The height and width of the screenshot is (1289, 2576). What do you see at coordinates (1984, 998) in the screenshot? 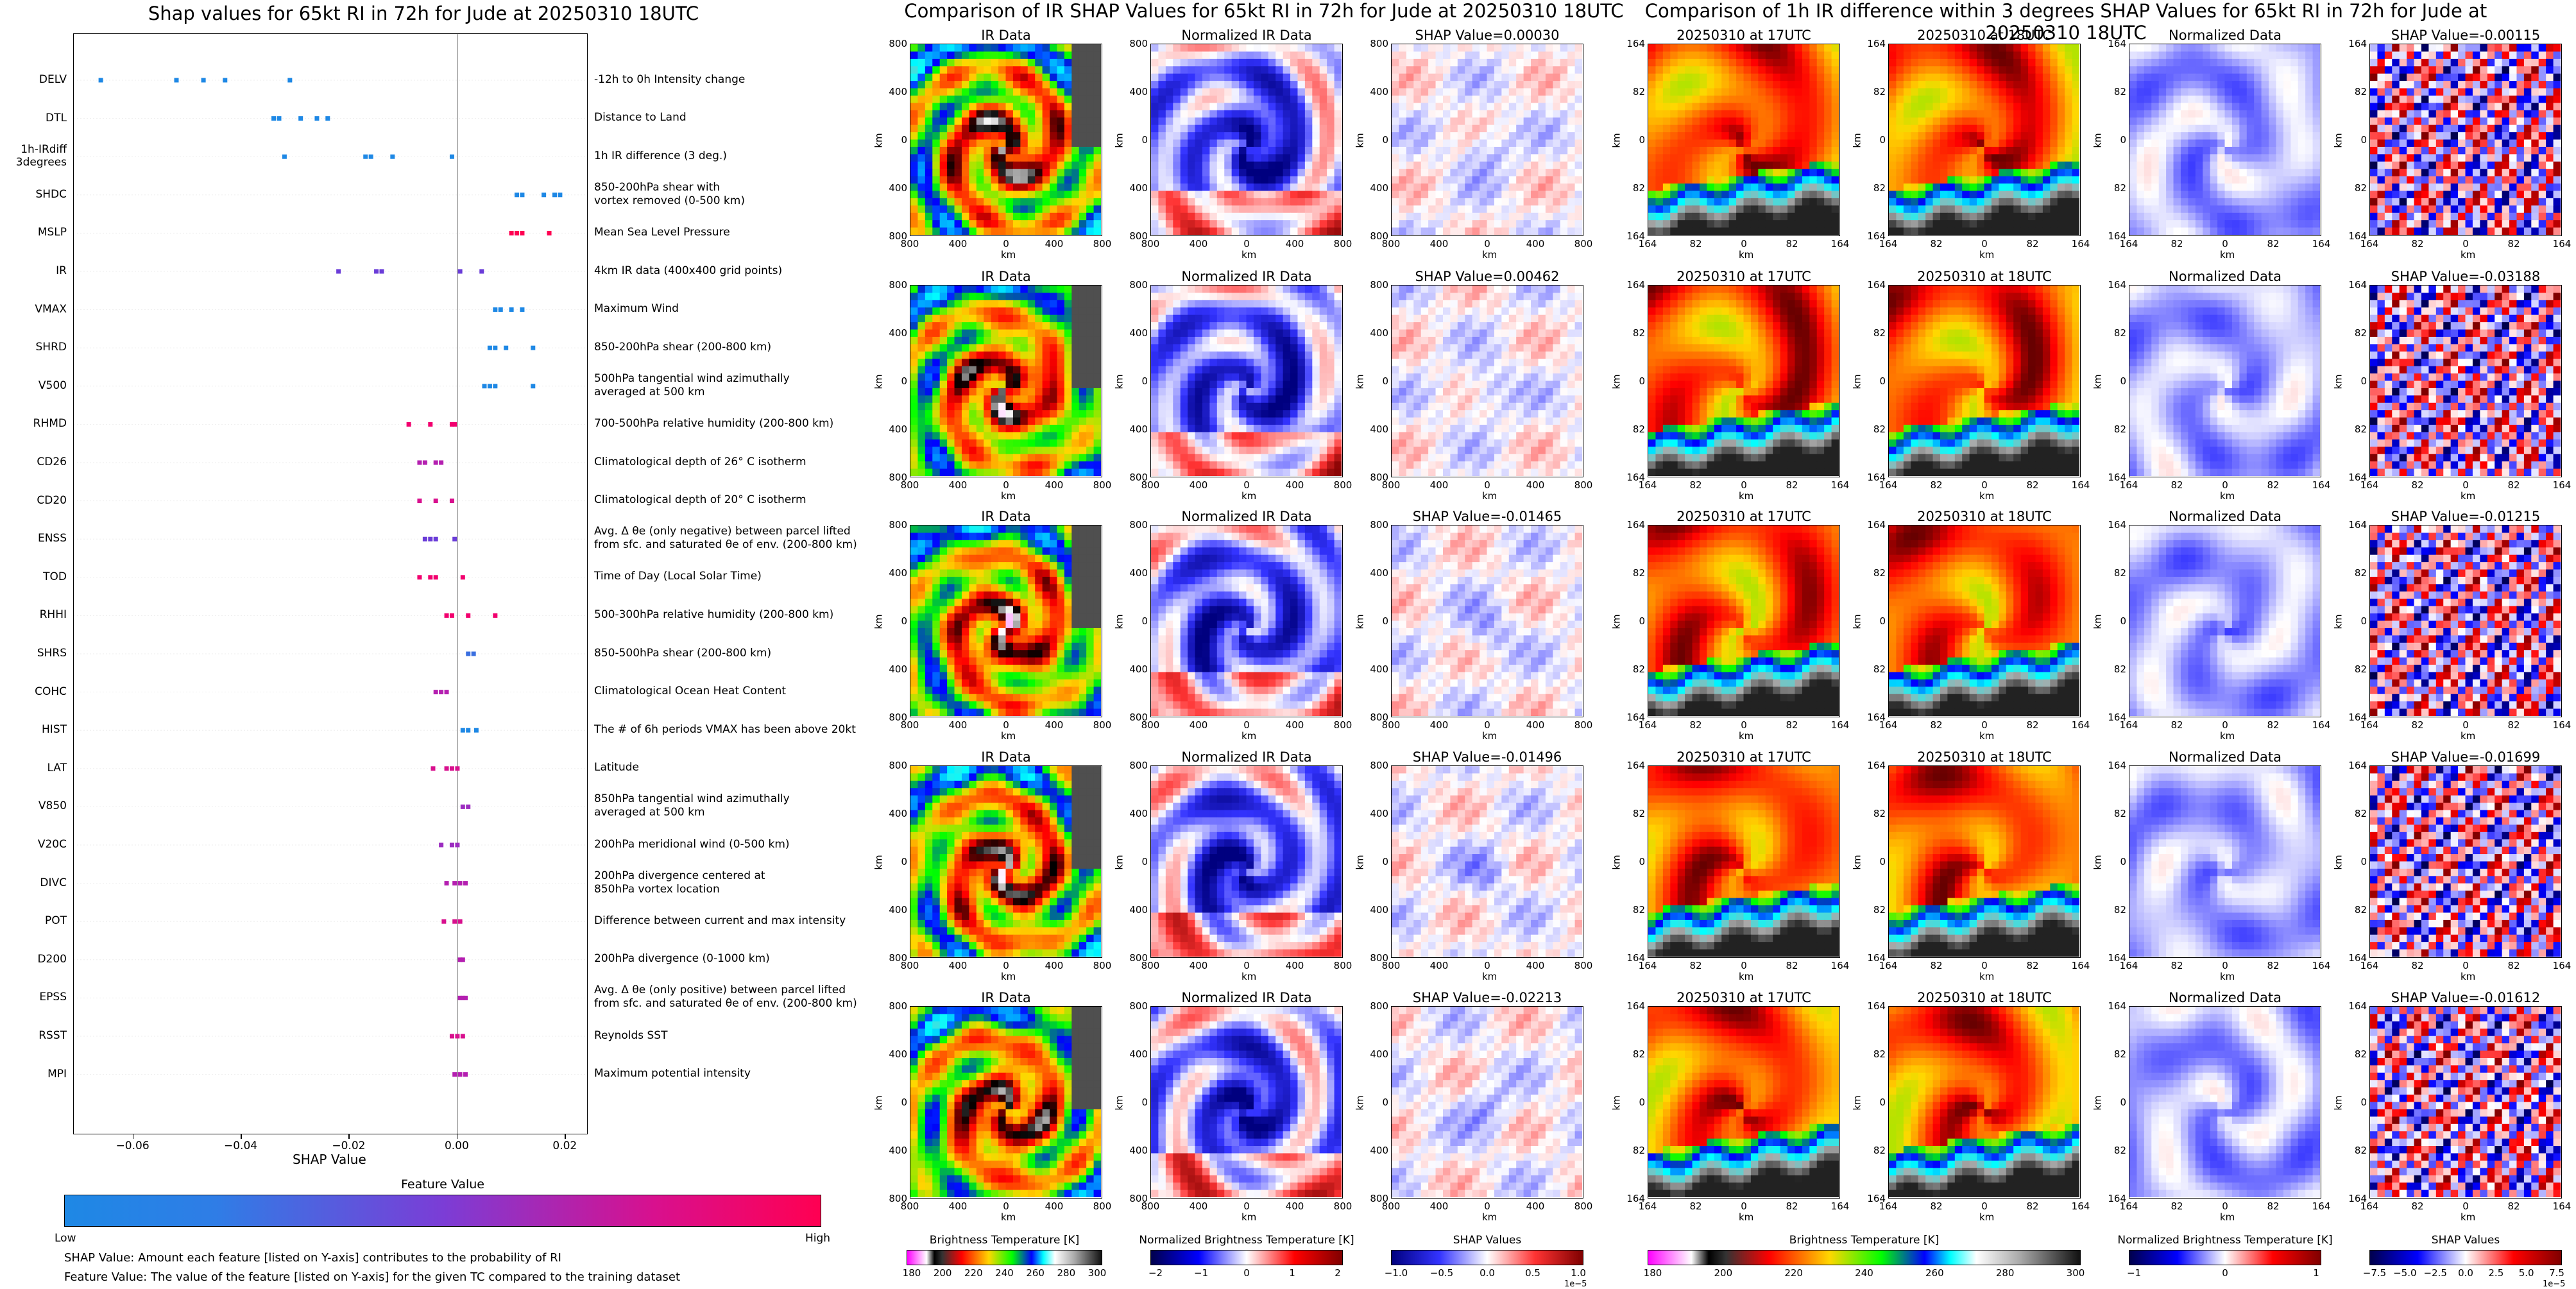
I see `panel-title: 20250310 at 18UTC` at bounding box center [1984, 998].